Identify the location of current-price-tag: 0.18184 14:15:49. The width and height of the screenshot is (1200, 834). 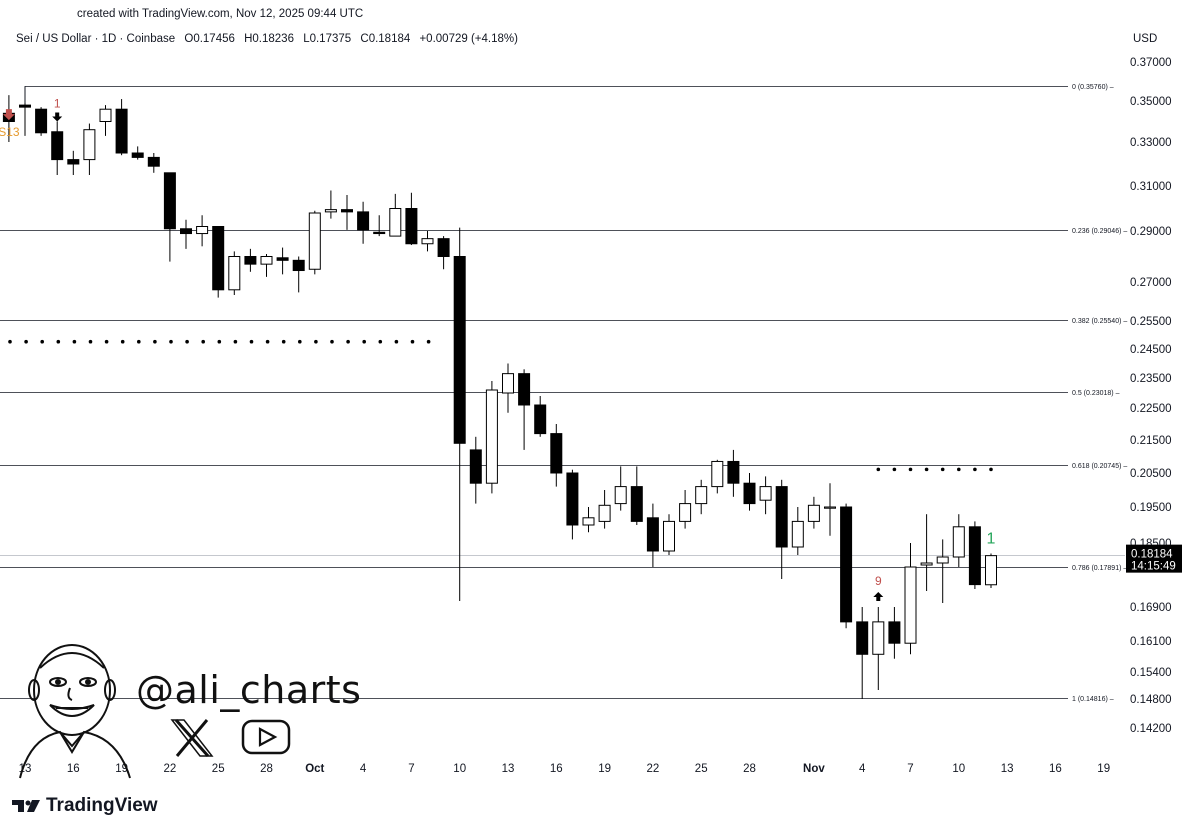
(1154, 558).